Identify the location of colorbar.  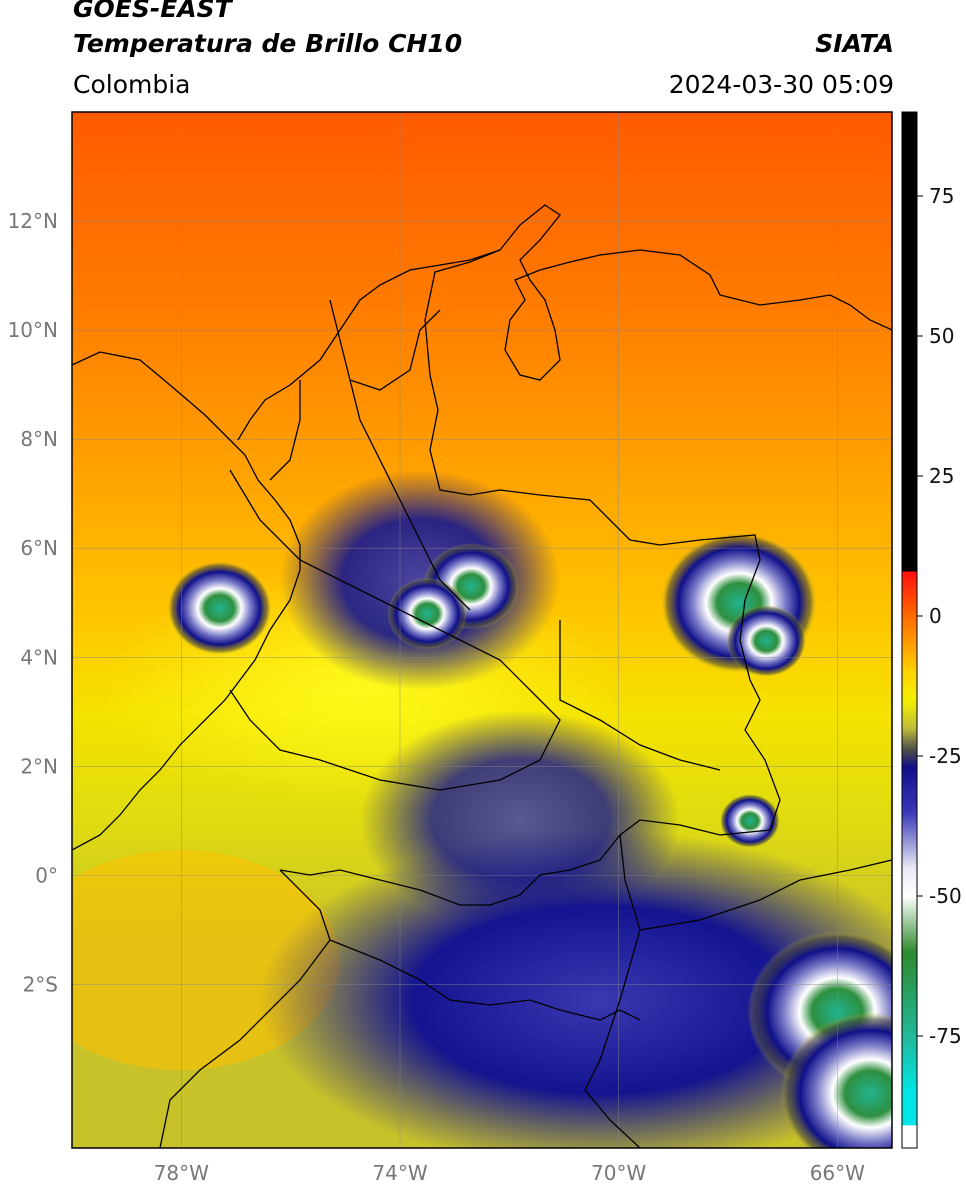
(909, 630).